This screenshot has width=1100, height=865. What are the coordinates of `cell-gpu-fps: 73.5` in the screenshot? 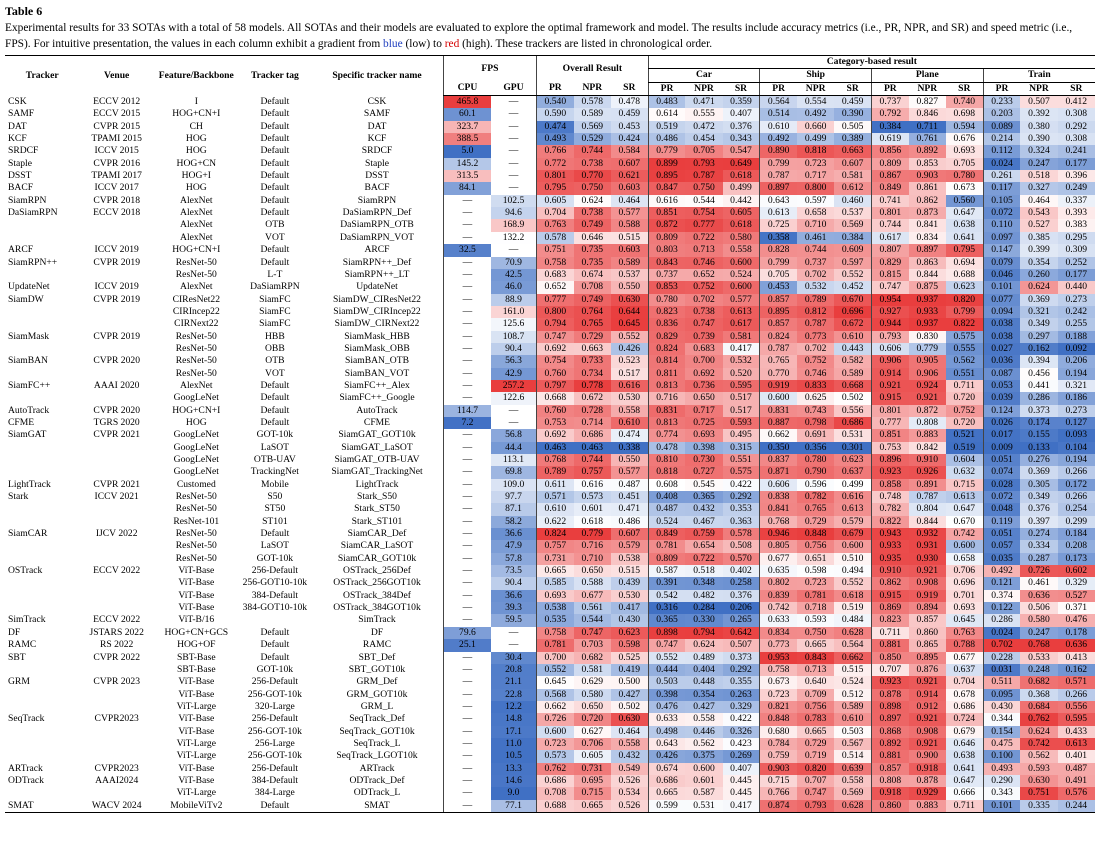 It's located at (513, 571).